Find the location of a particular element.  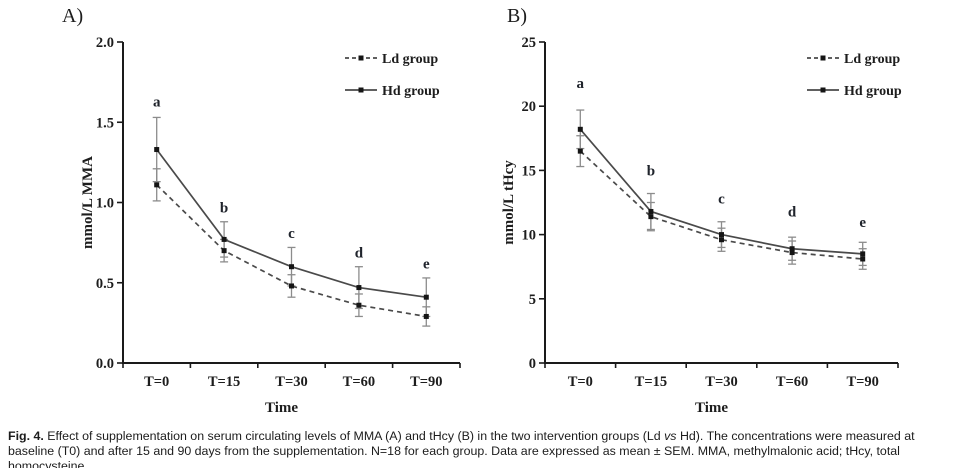

y-ticks: 0.0 0.5 1.0 1.5 2.0 is located at coordinates (109, 203).